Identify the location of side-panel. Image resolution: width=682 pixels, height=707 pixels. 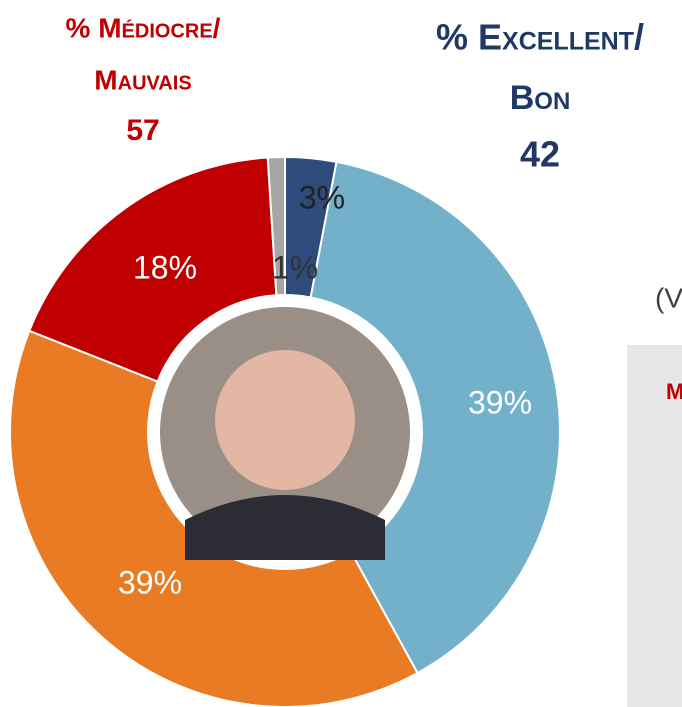
(654, 526).